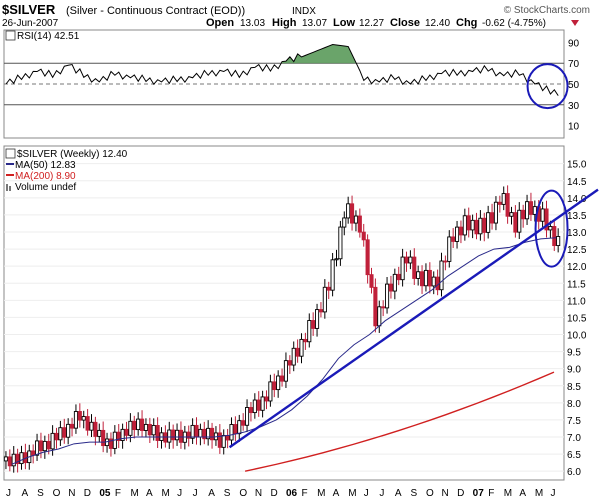 This screenshot has width=600, height=503. Describe the element at coordinates (575, 23) in the screenshot. I see `down-arrow-icon` at that location.